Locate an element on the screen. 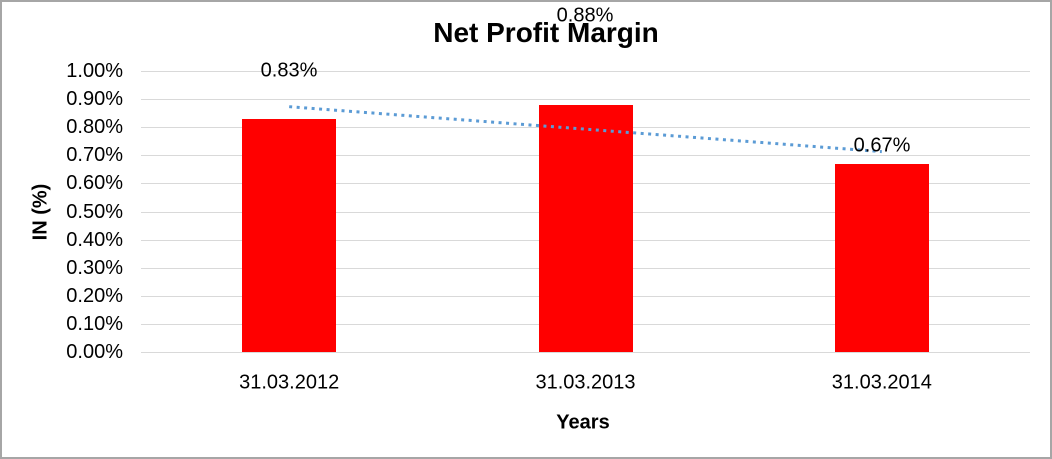  bar-31.03.2012 is located at coordinates (289, 235).